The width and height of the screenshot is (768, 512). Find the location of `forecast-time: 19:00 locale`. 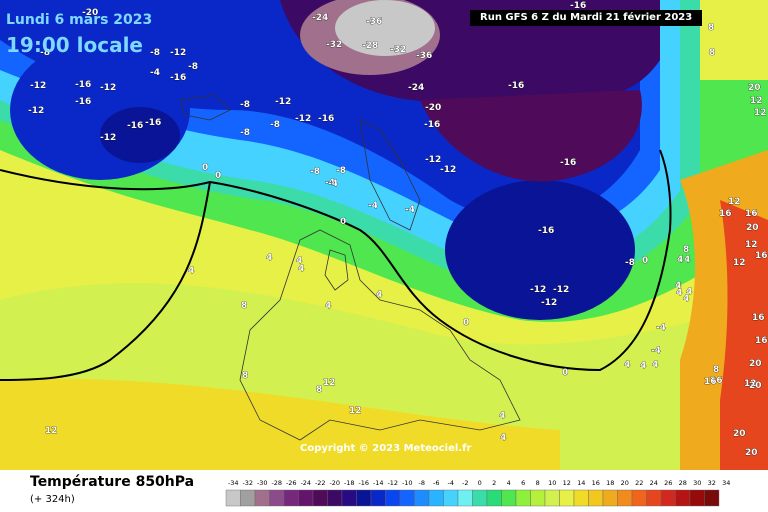

forecast-time: 19:00 locale is located at coordinates (74, 45).